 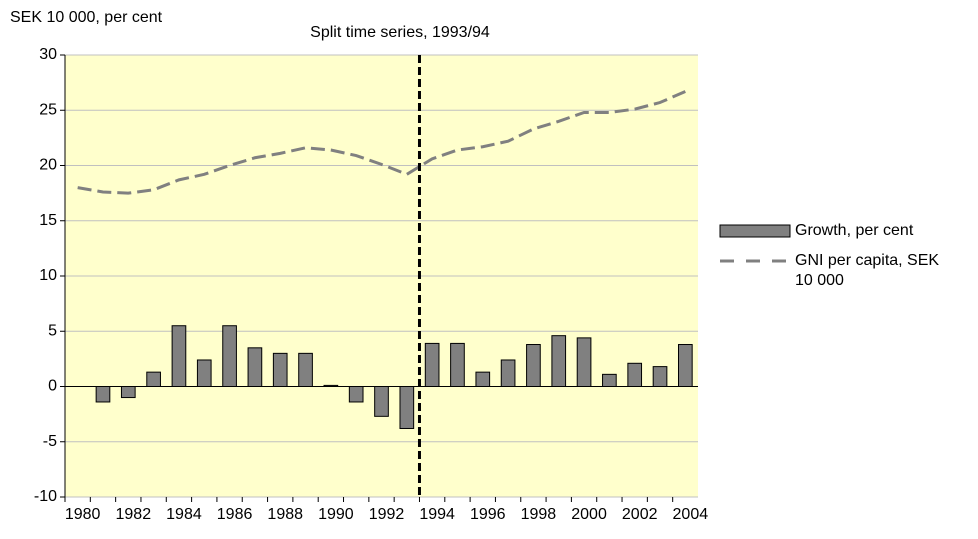 What do you see at coordinates (52, 330) in the screenshot?
I see `y-tick-label: 5` at bounding box center [52, 330].